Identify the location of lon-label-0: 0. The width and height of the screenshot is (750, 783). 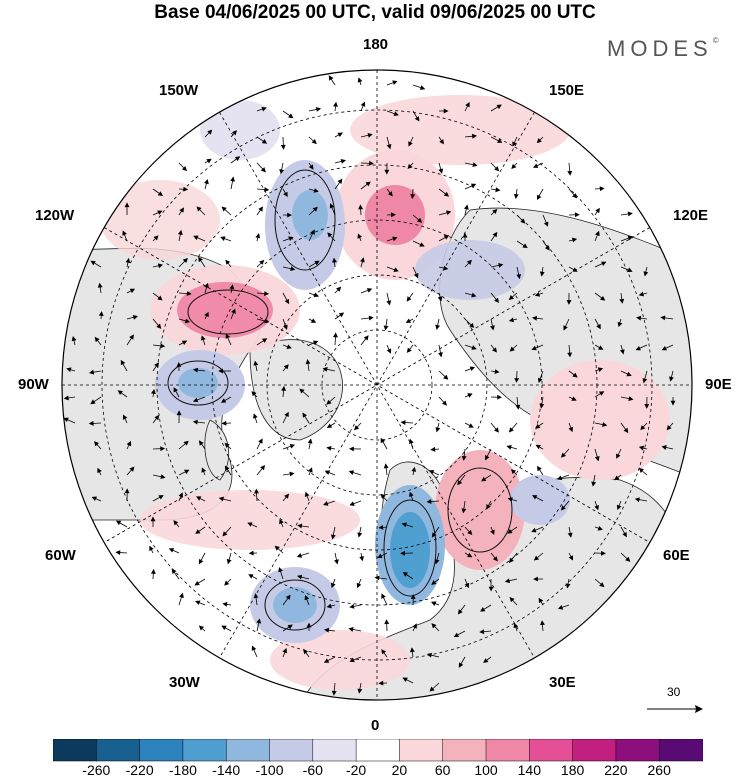
(375, 725).